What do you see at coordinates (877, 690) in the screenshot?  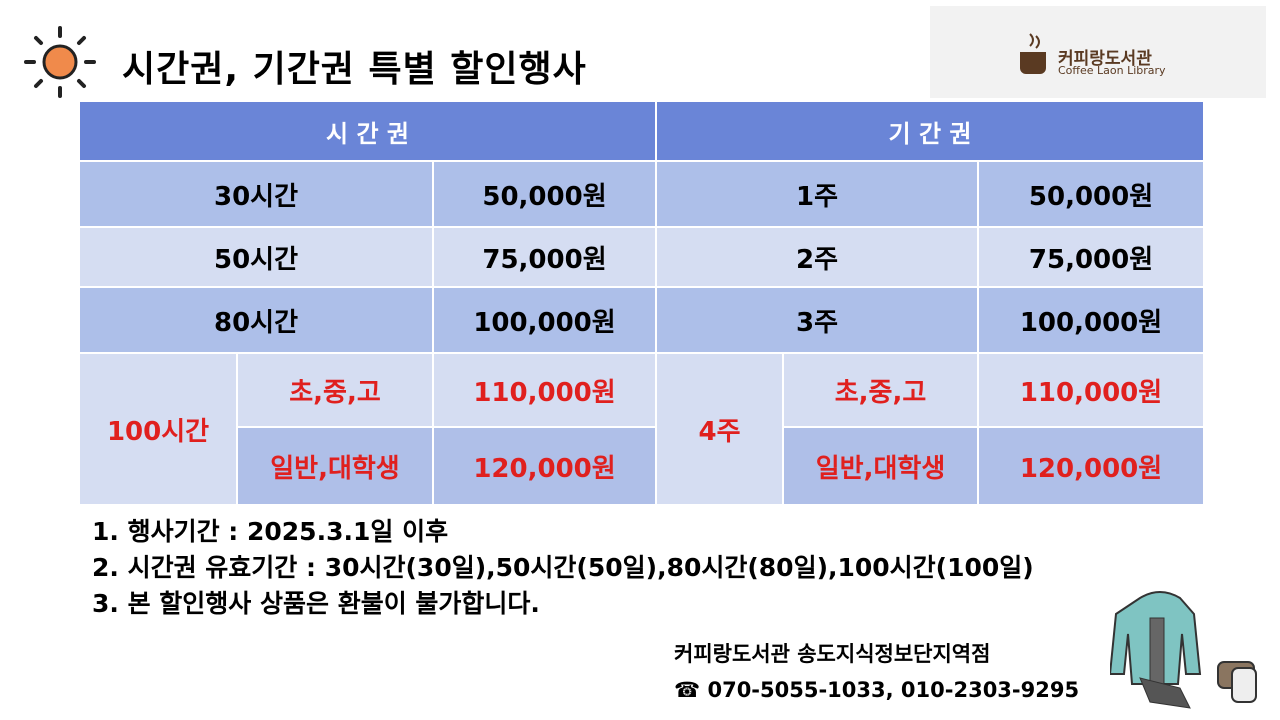 I see `phone: ☎ 070-5055-1033, 010-2303-9295` at bounding box center [877, 690].